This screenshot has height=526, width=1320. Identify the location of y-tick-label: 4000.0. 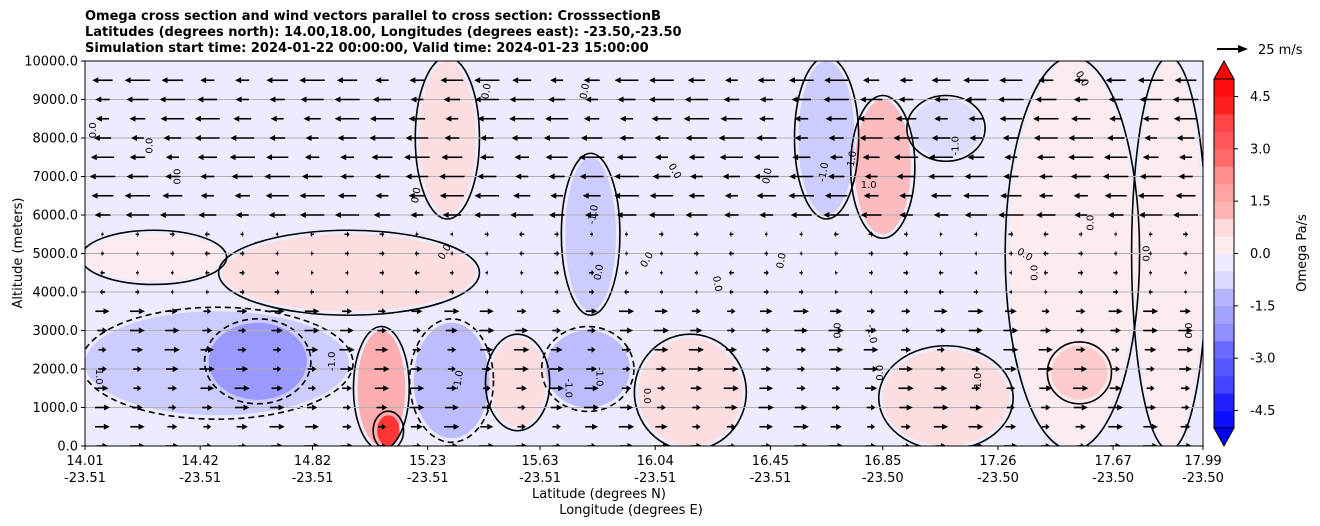
(56, 293).